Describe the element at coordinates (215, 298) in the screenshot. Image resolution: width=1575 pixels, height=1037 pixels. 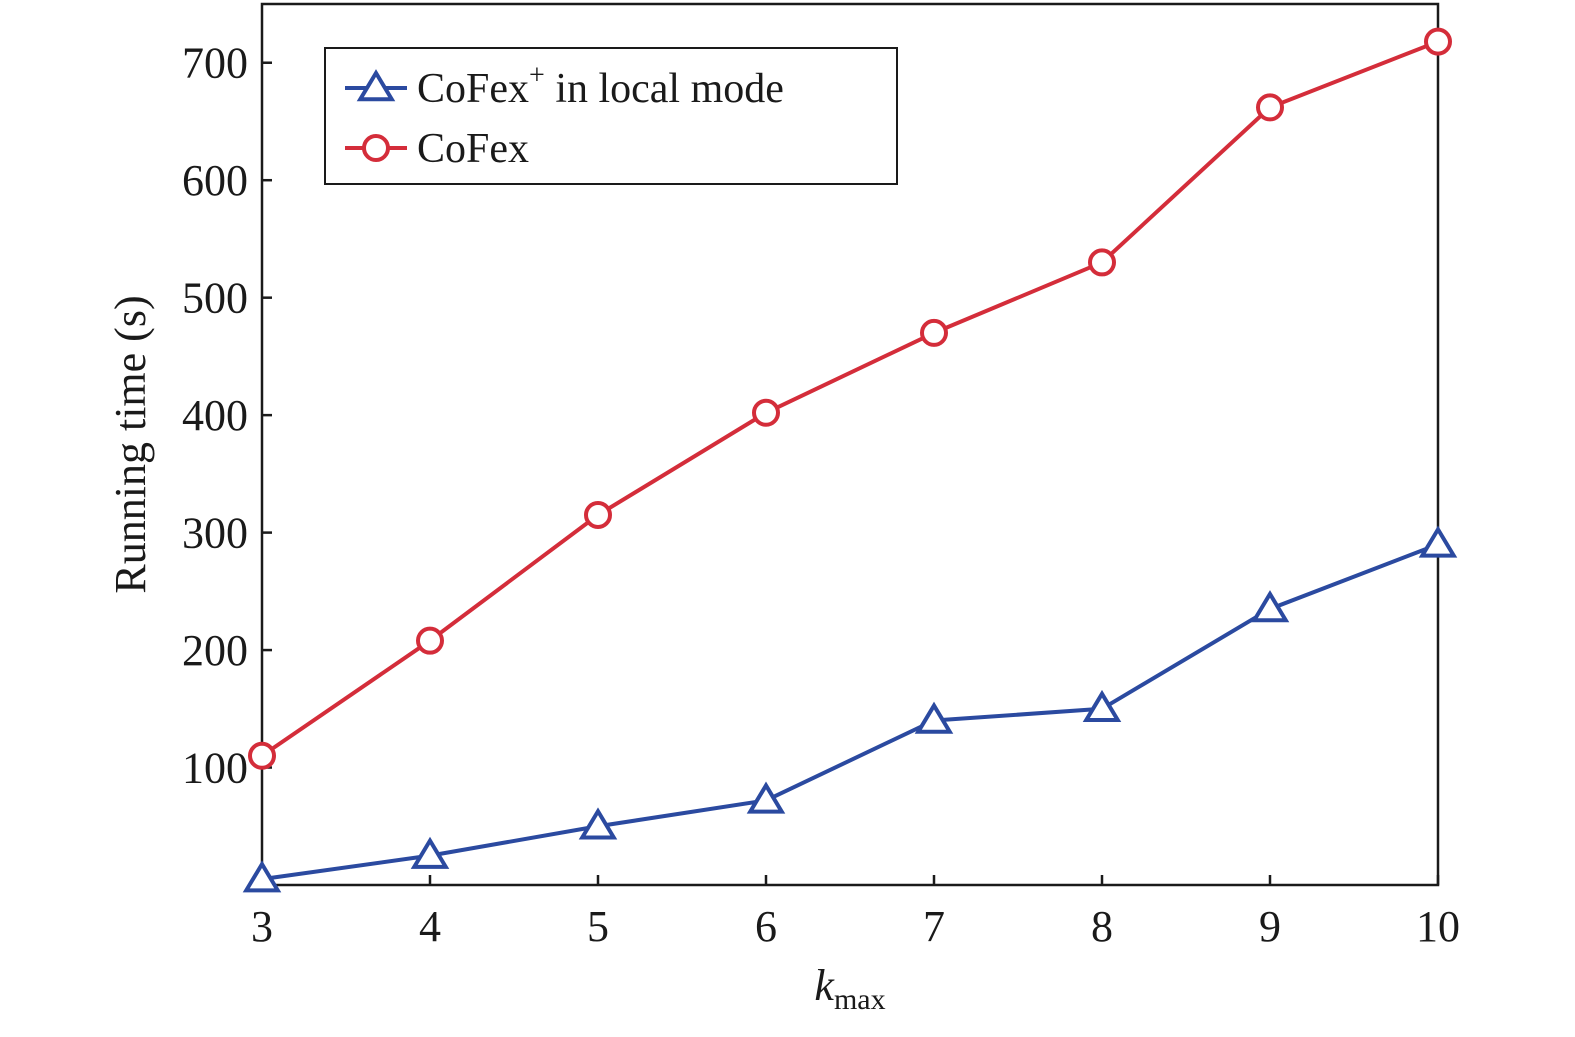
I see `y-tick-label: 500` at that location.